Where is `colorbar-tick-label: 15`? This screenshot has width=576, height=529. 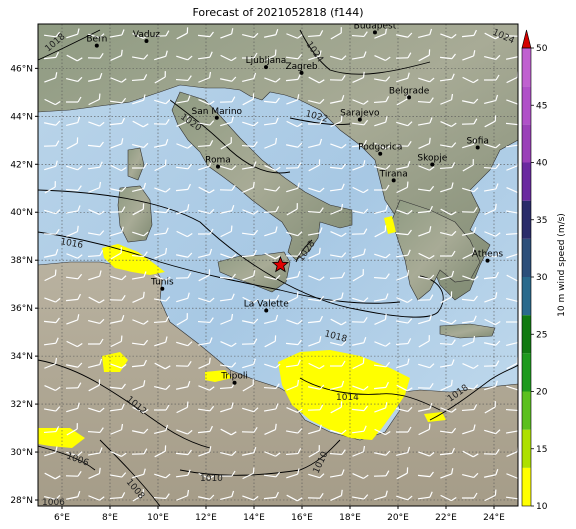
colorbar-tick-label: 15 is located at coordinates (541, 450).